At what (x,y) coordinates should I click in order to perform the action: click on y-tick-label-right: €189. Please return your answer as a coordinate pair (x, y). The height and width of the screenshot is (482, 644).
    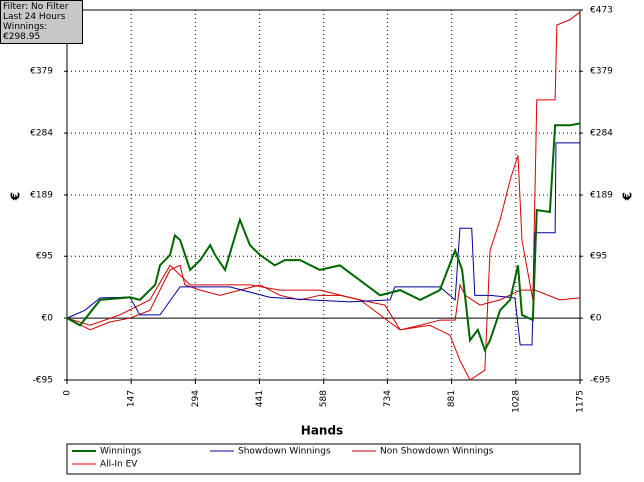
    Looking at the image, I should click on (601, 196).